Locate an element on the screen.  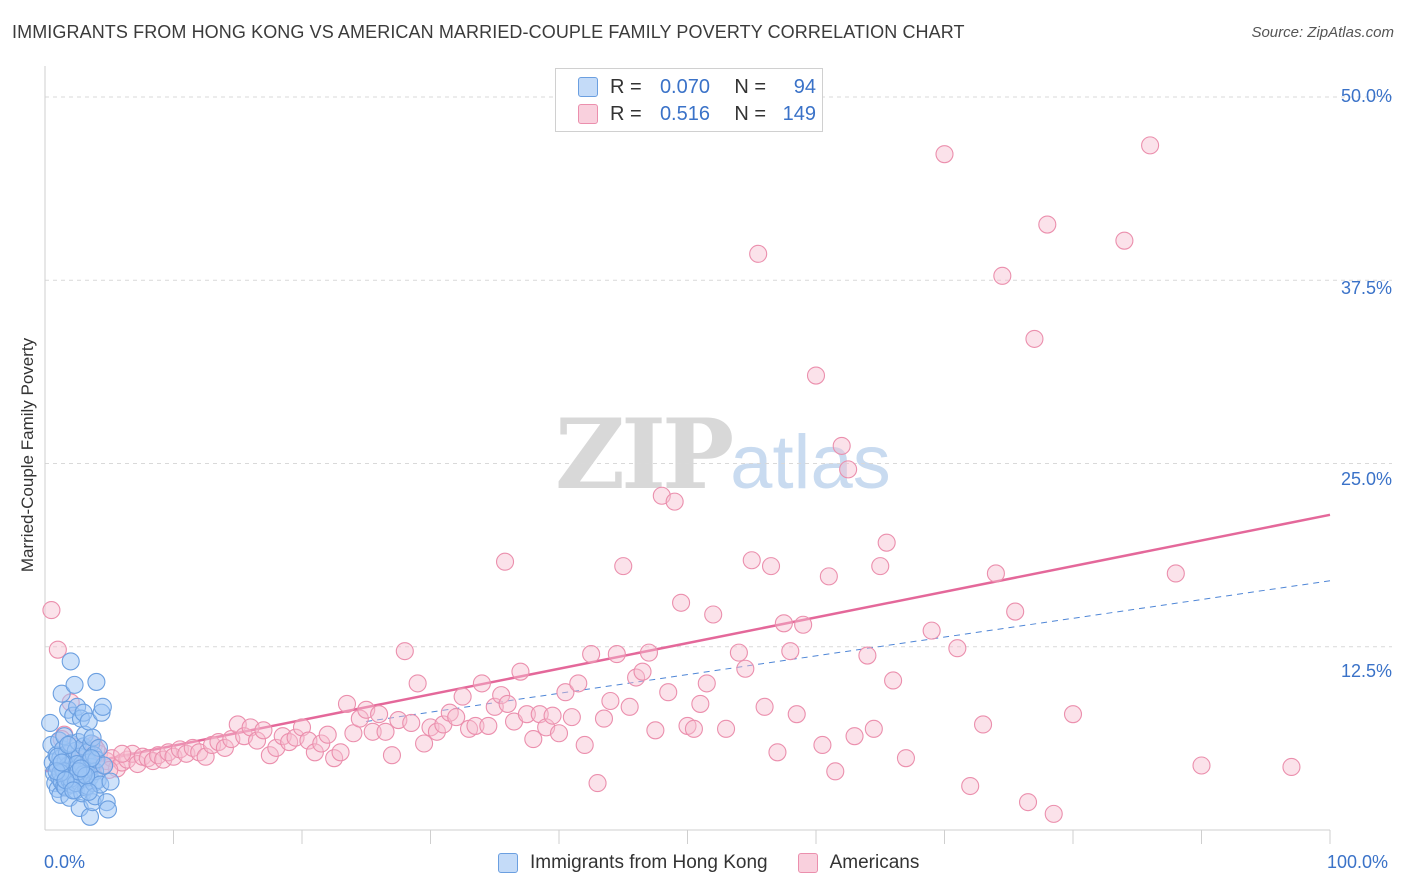
watermark: ZIPatlas is located at coordinates (723, 454).